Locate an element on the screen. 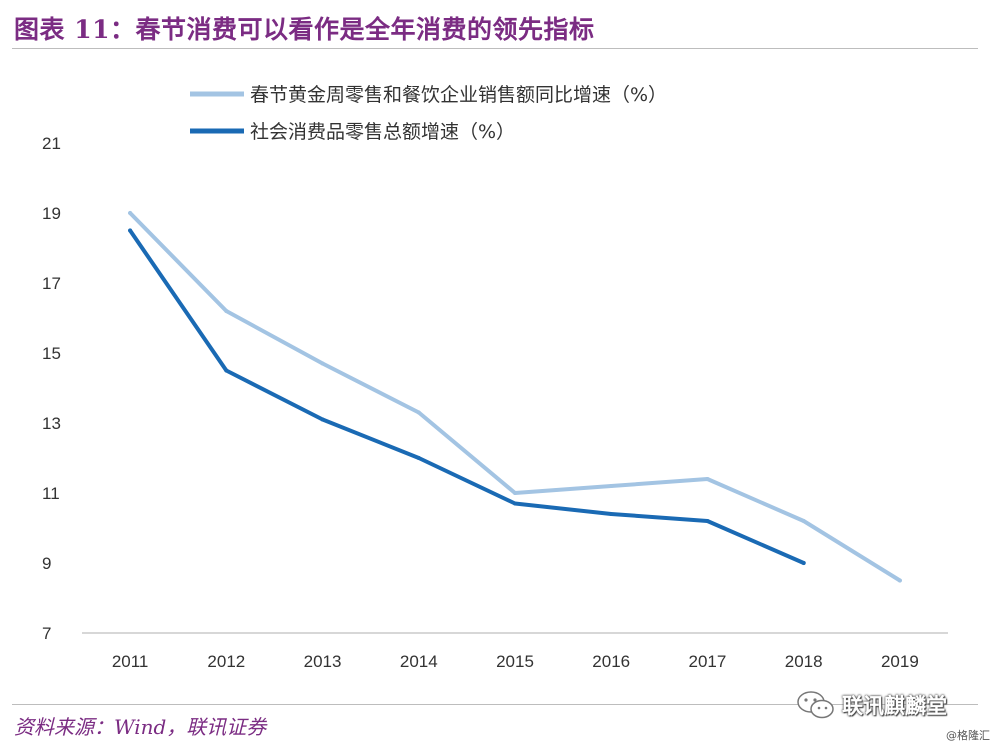 This screenshot has width=1000, height=748. x-tick-label: 2017 is located at coordinates (708, 661).